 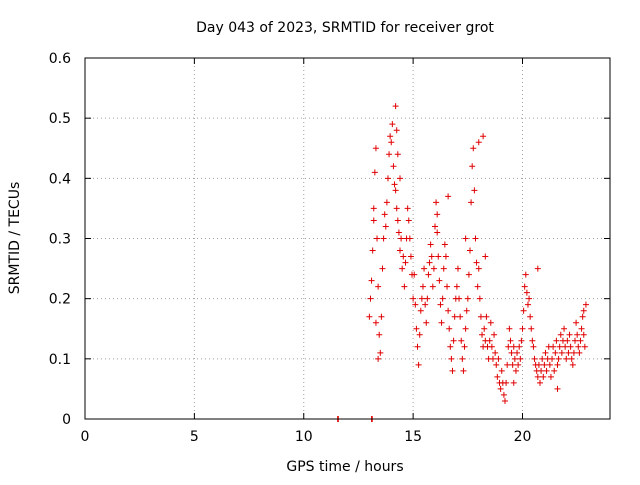 I want to click on y-tick-label: 0.4, so click(x=60, y=179).